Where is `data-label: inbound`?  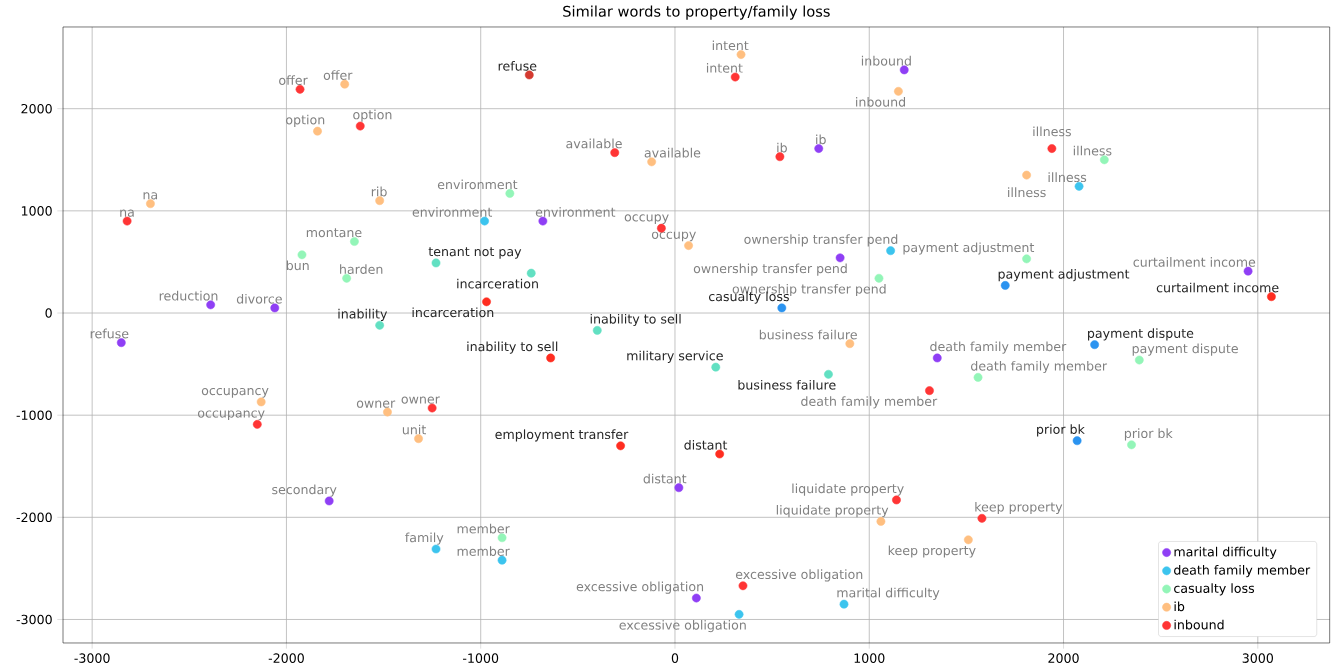
data-label: inbound is located at coordinates (886, 60).